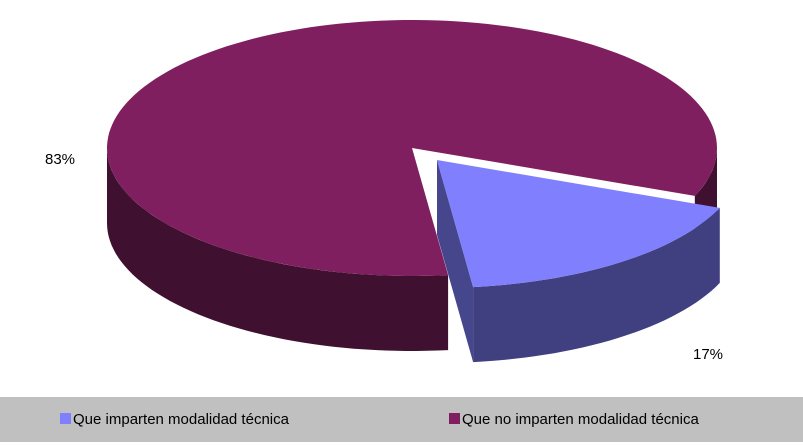 The image size is (803, 446). Describe the element at coordinates (60, 159) in the screenshot. I see `data-label: 83%` at that location.